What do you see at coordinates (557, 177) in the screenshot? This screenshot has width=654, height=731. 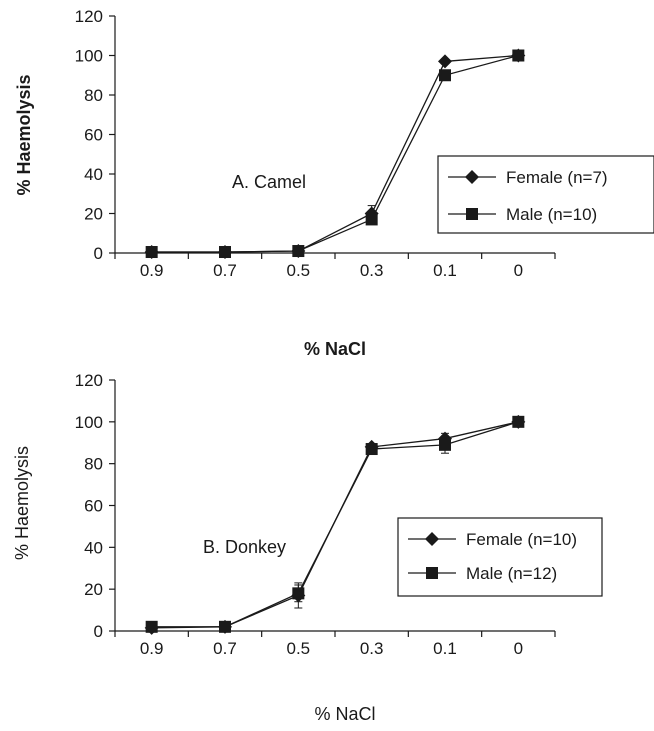 I see `legend-label: Female (n=7)` at bounding box center [557, 177].